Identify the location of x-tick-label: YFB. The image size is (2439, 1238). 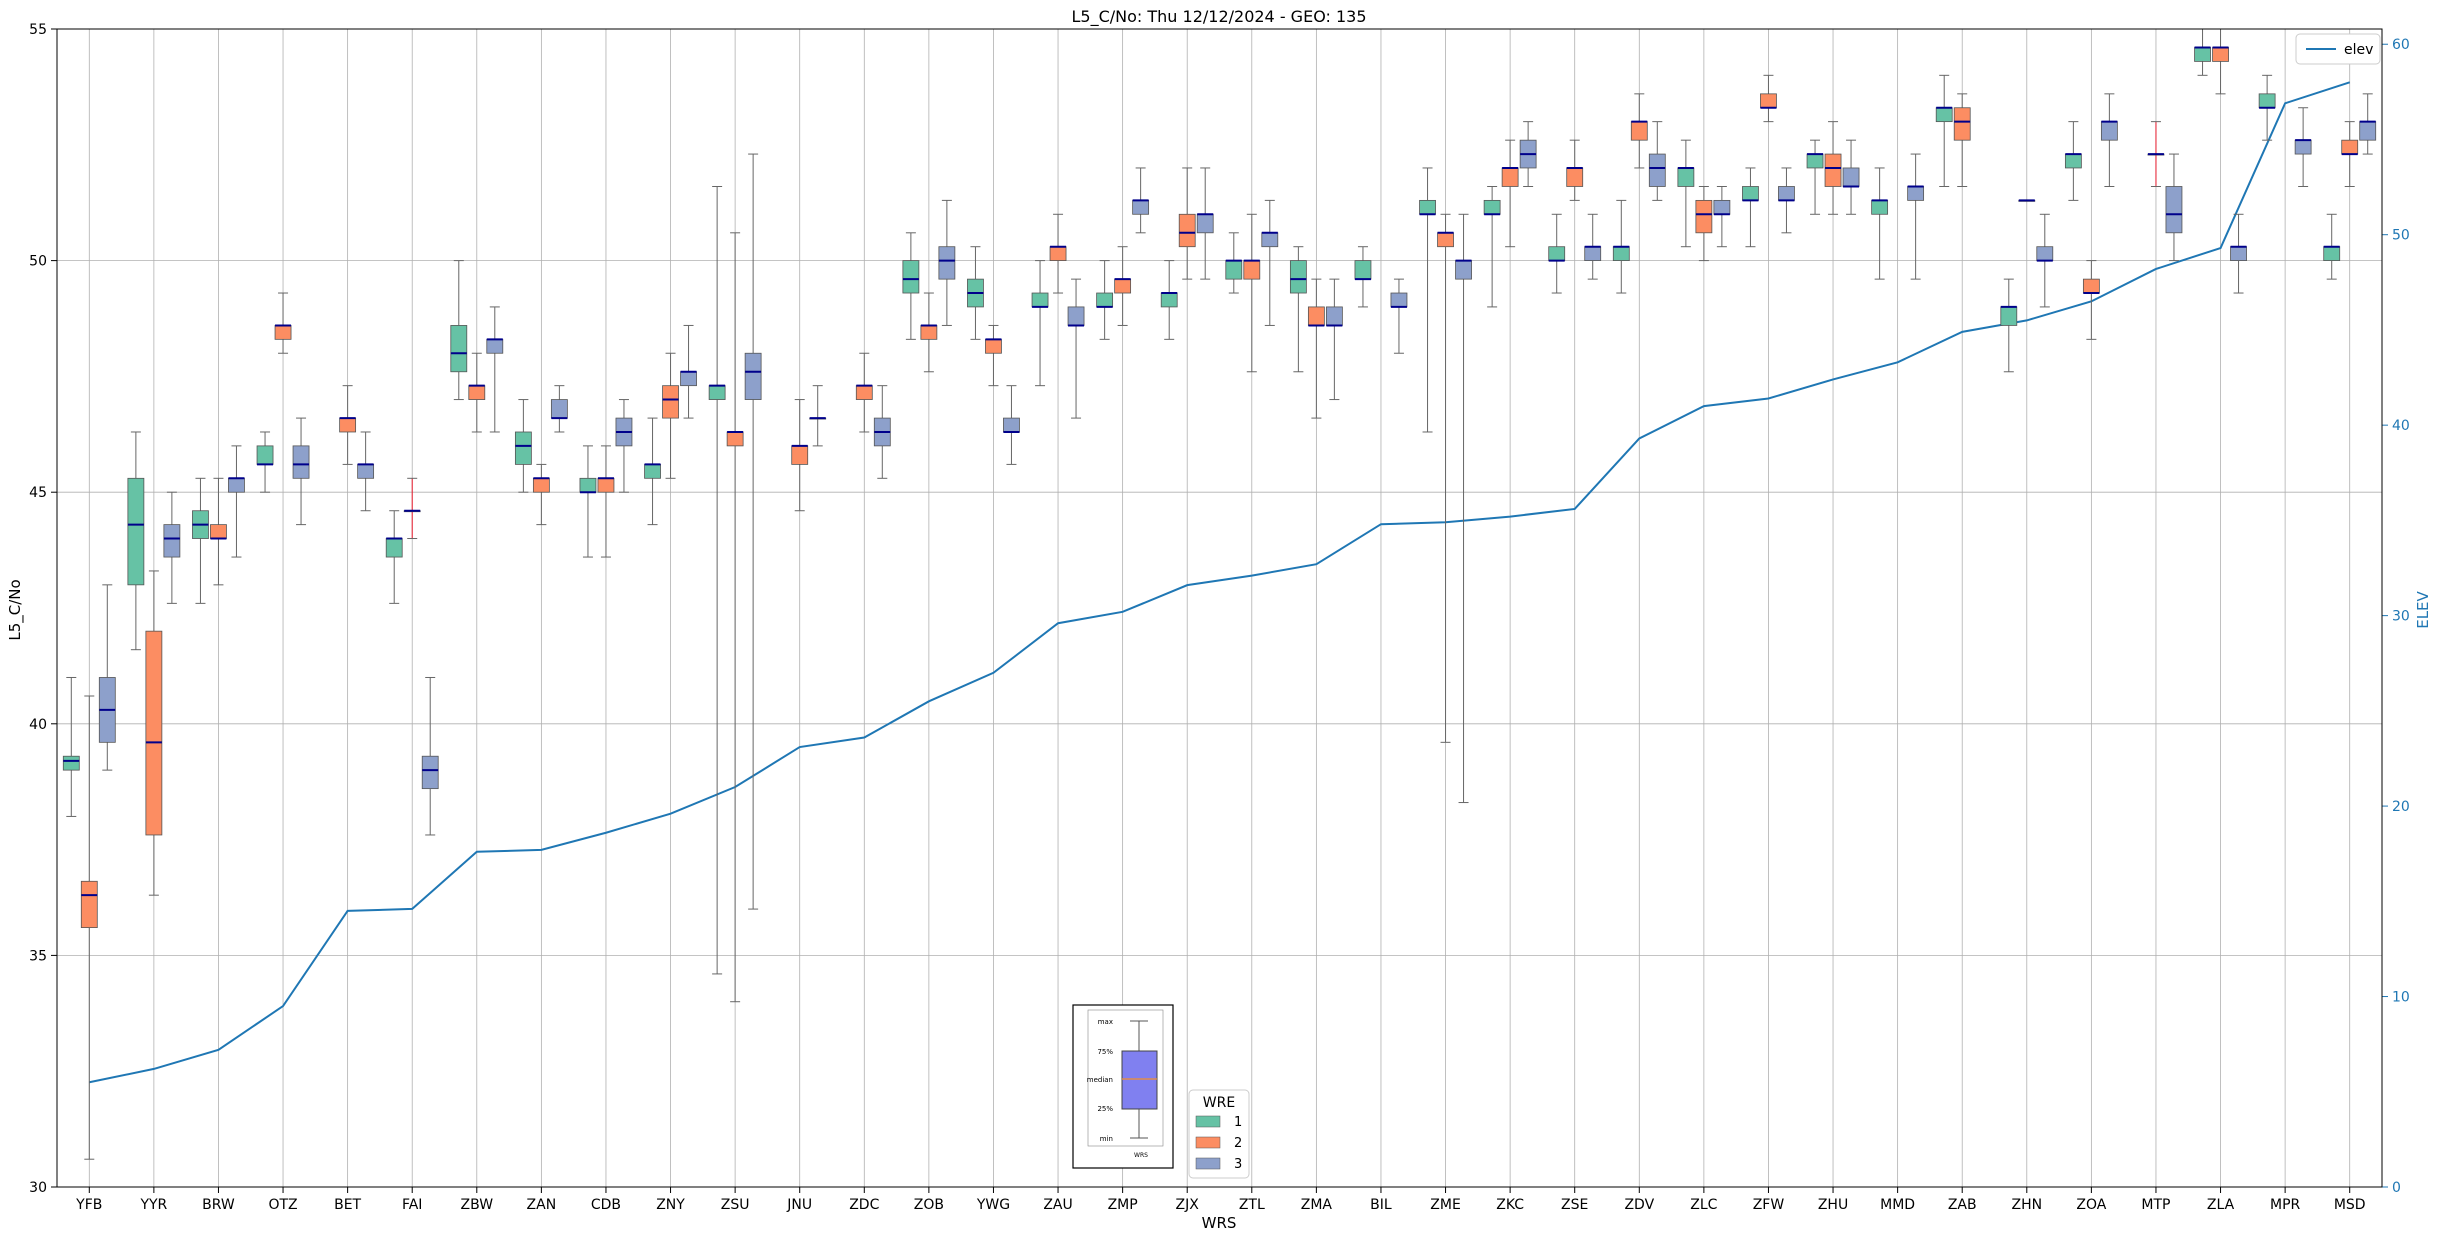
(88, 1205).